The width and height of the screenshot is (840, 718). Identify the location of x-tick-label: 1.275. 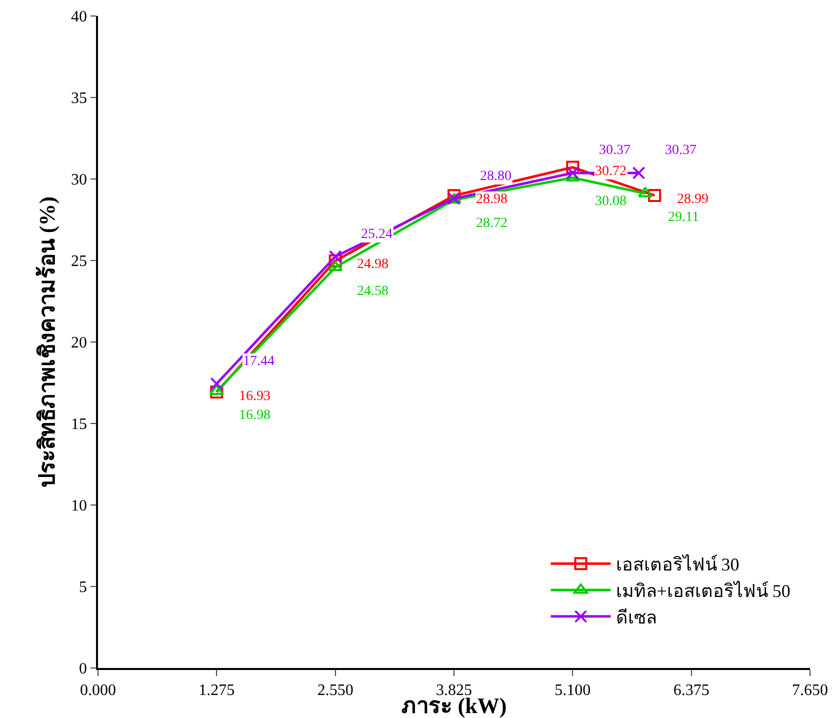
(216, 690).